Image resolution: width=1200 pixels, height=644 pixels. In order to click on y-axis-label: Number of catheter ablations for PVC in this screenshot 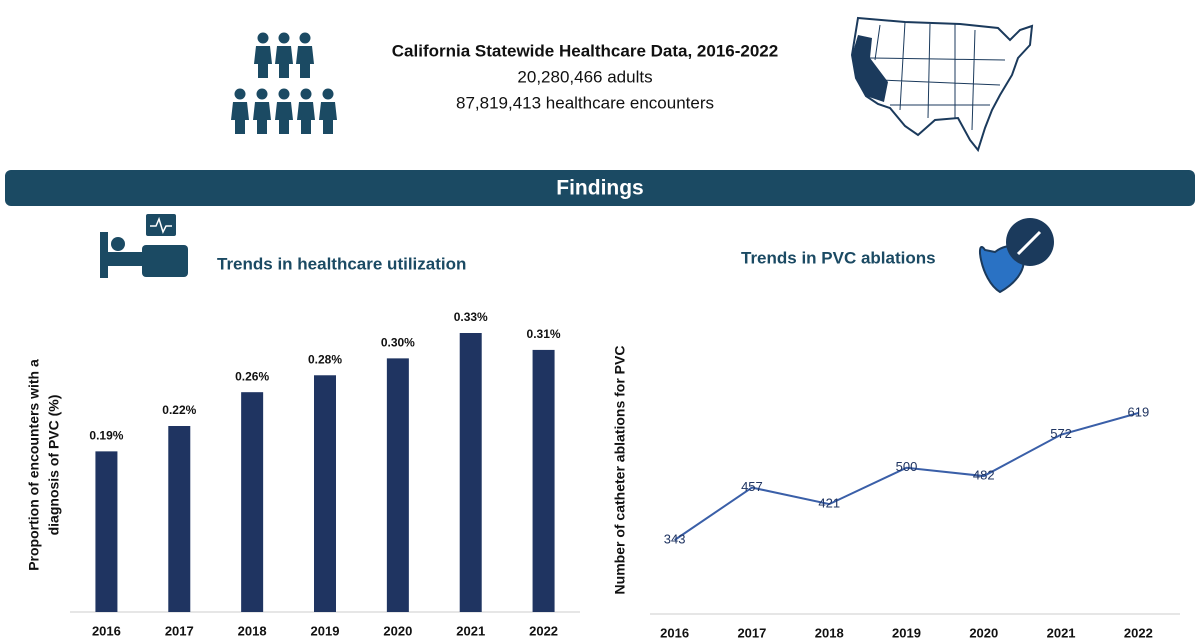, I will do `click(620, 470)`.